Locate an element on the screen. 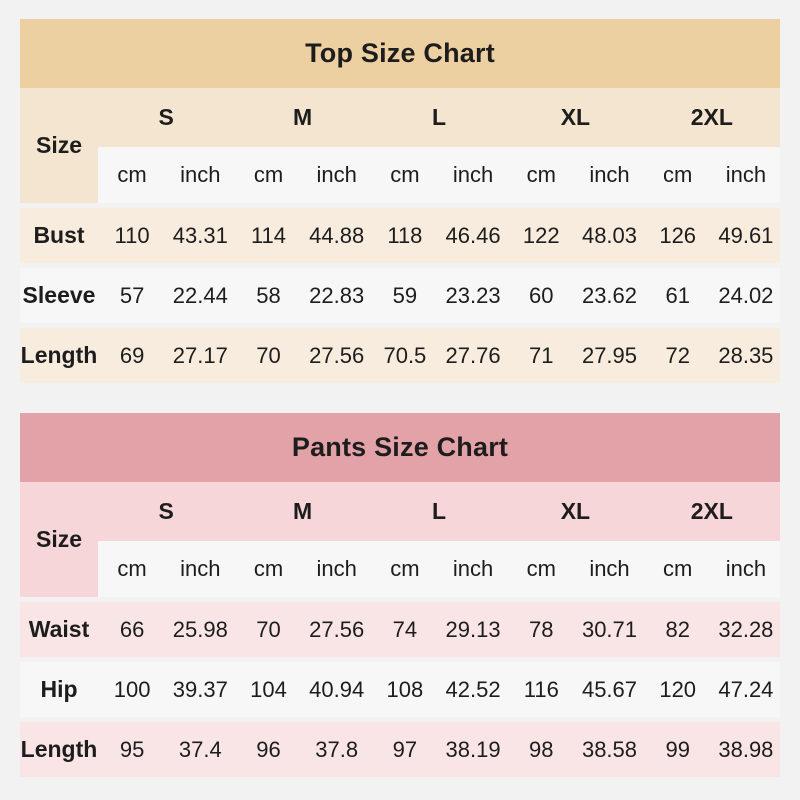 Image resolution: width=800 pixels, height=800 pixels. measurement-value: 59 is located at coordinates (405, 295).